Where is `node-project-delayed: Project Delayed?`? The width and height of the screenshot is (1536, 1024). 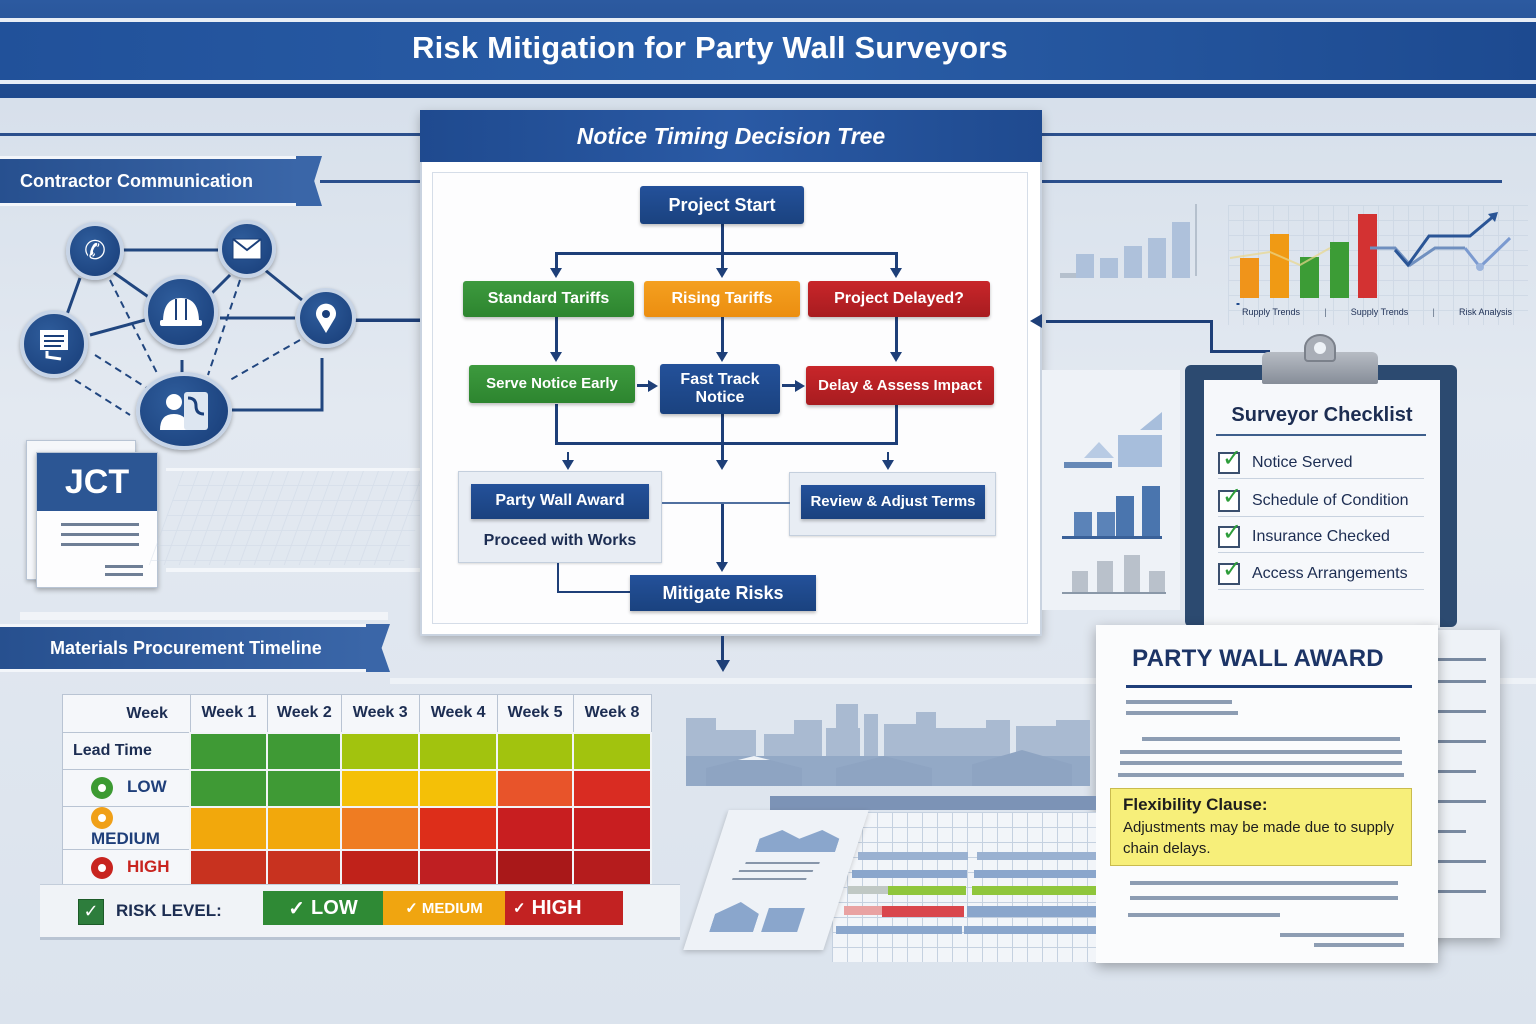
node-project-delayed: Project Delayed? is located at coordinates (899, 299).